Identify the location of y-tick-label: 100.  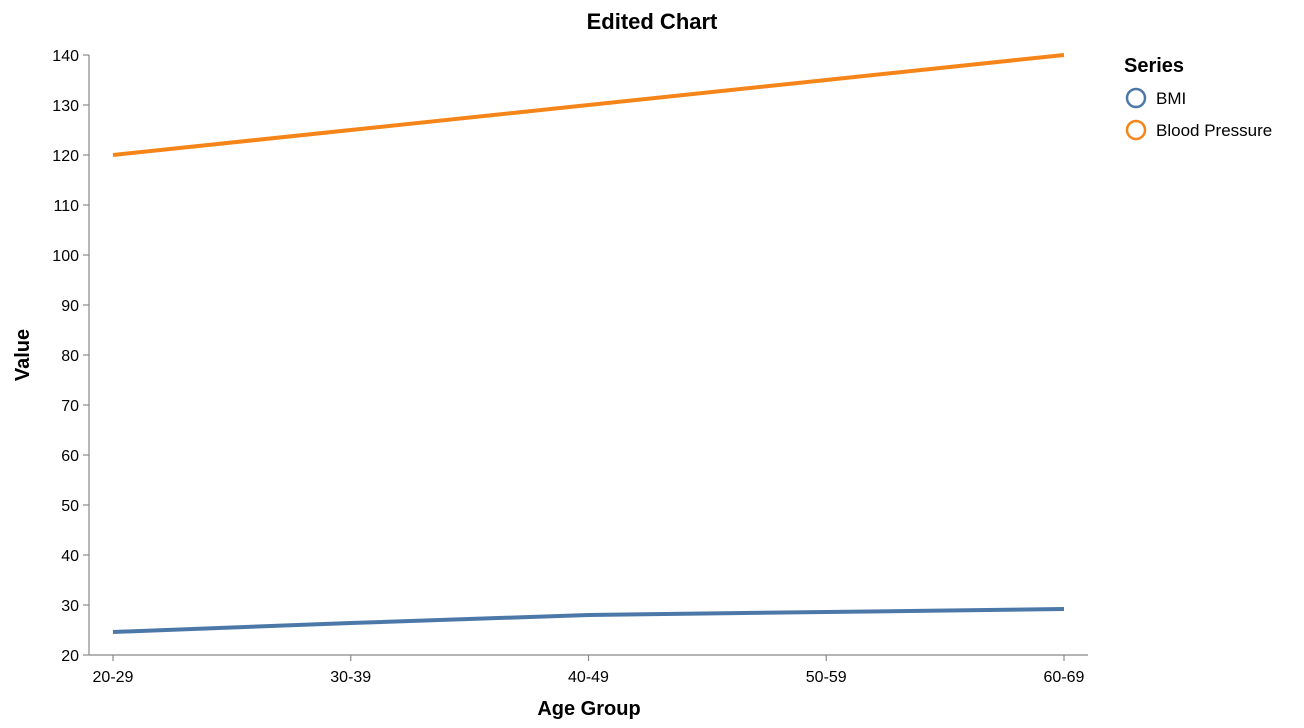
(65, 256).